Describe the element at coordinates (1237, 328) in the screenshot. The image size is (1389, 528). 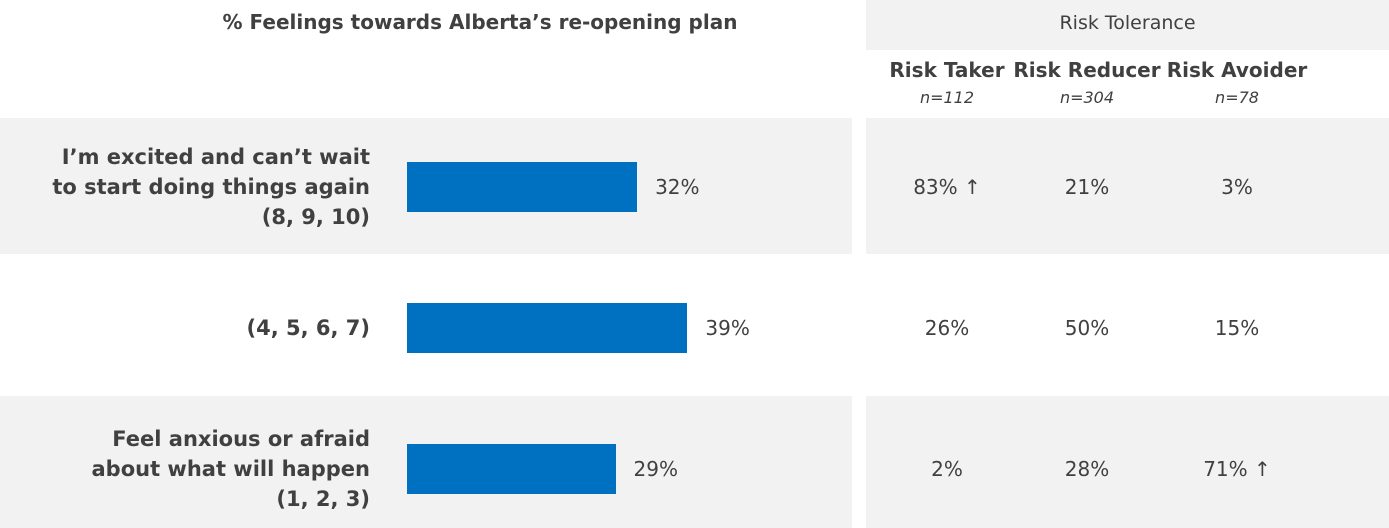
I see `table-cell: 15%` at that location.